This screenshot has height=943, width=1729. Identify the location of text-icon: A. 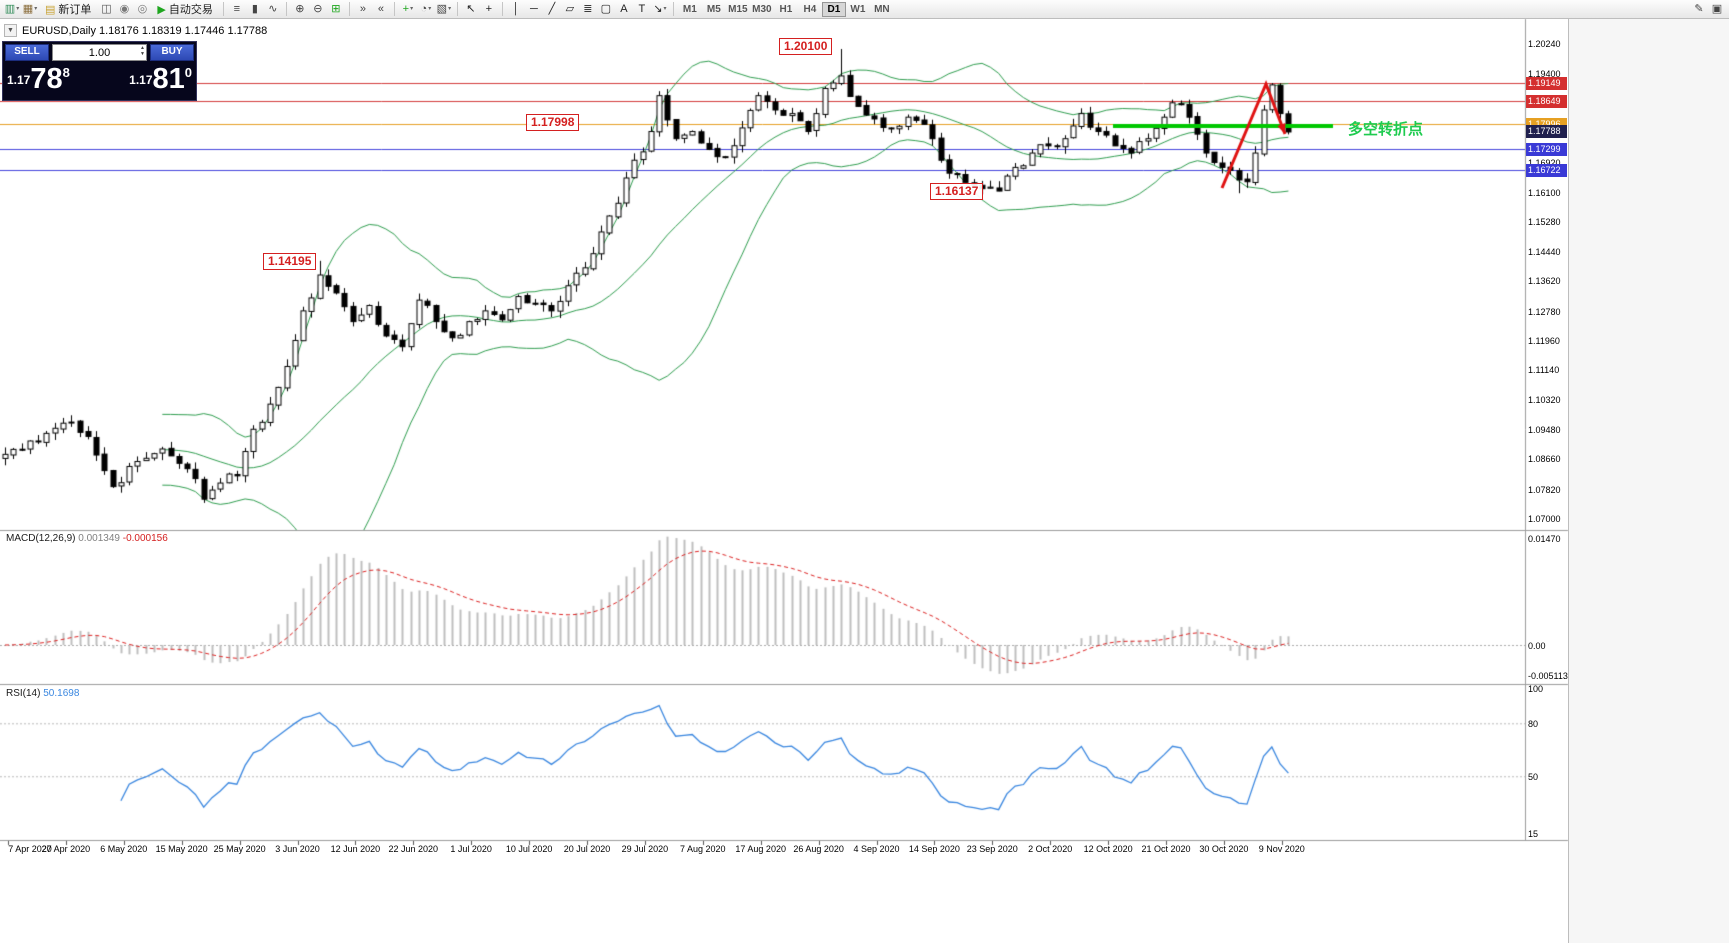
(624, 8).